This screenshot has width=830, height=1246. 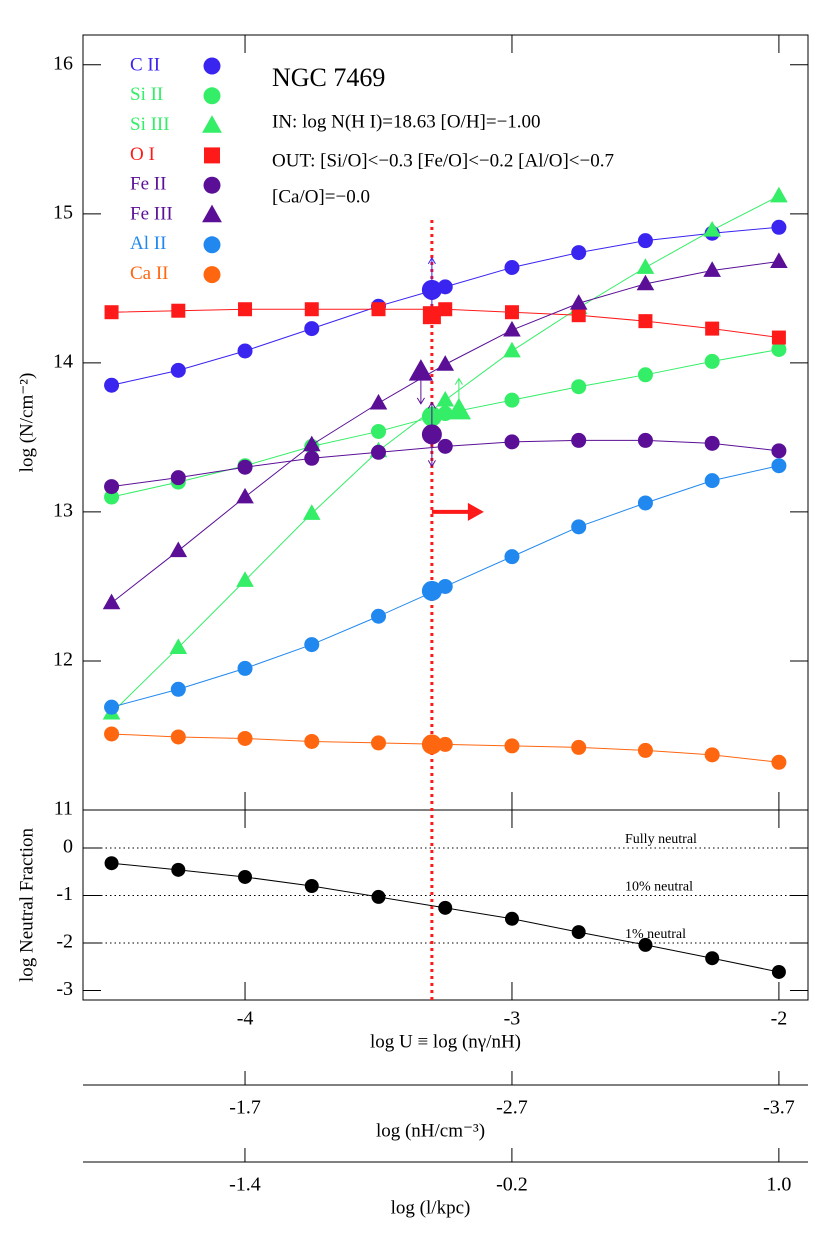 I want to click on u-limit-arrowhead, so click(x=475, y=511).